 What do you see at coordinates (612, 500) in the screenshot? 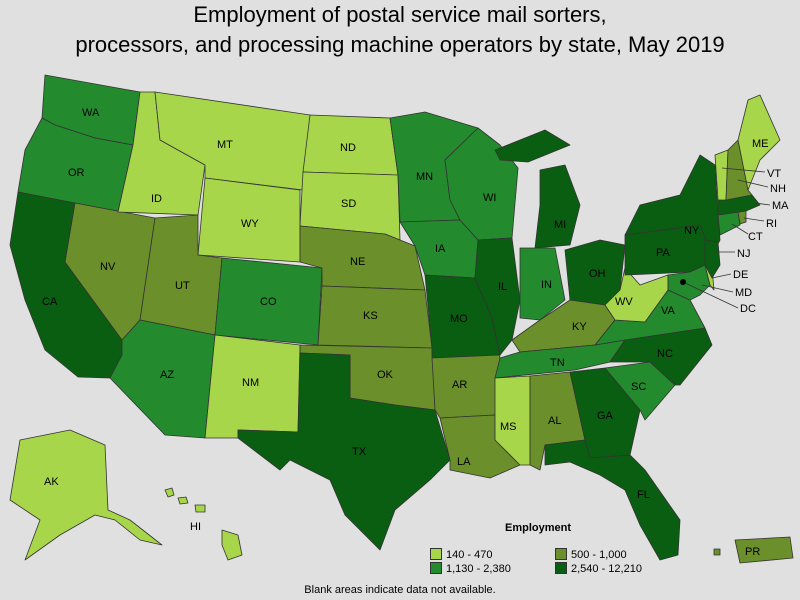
I see `state-fl` at bounding box center [612, 500].